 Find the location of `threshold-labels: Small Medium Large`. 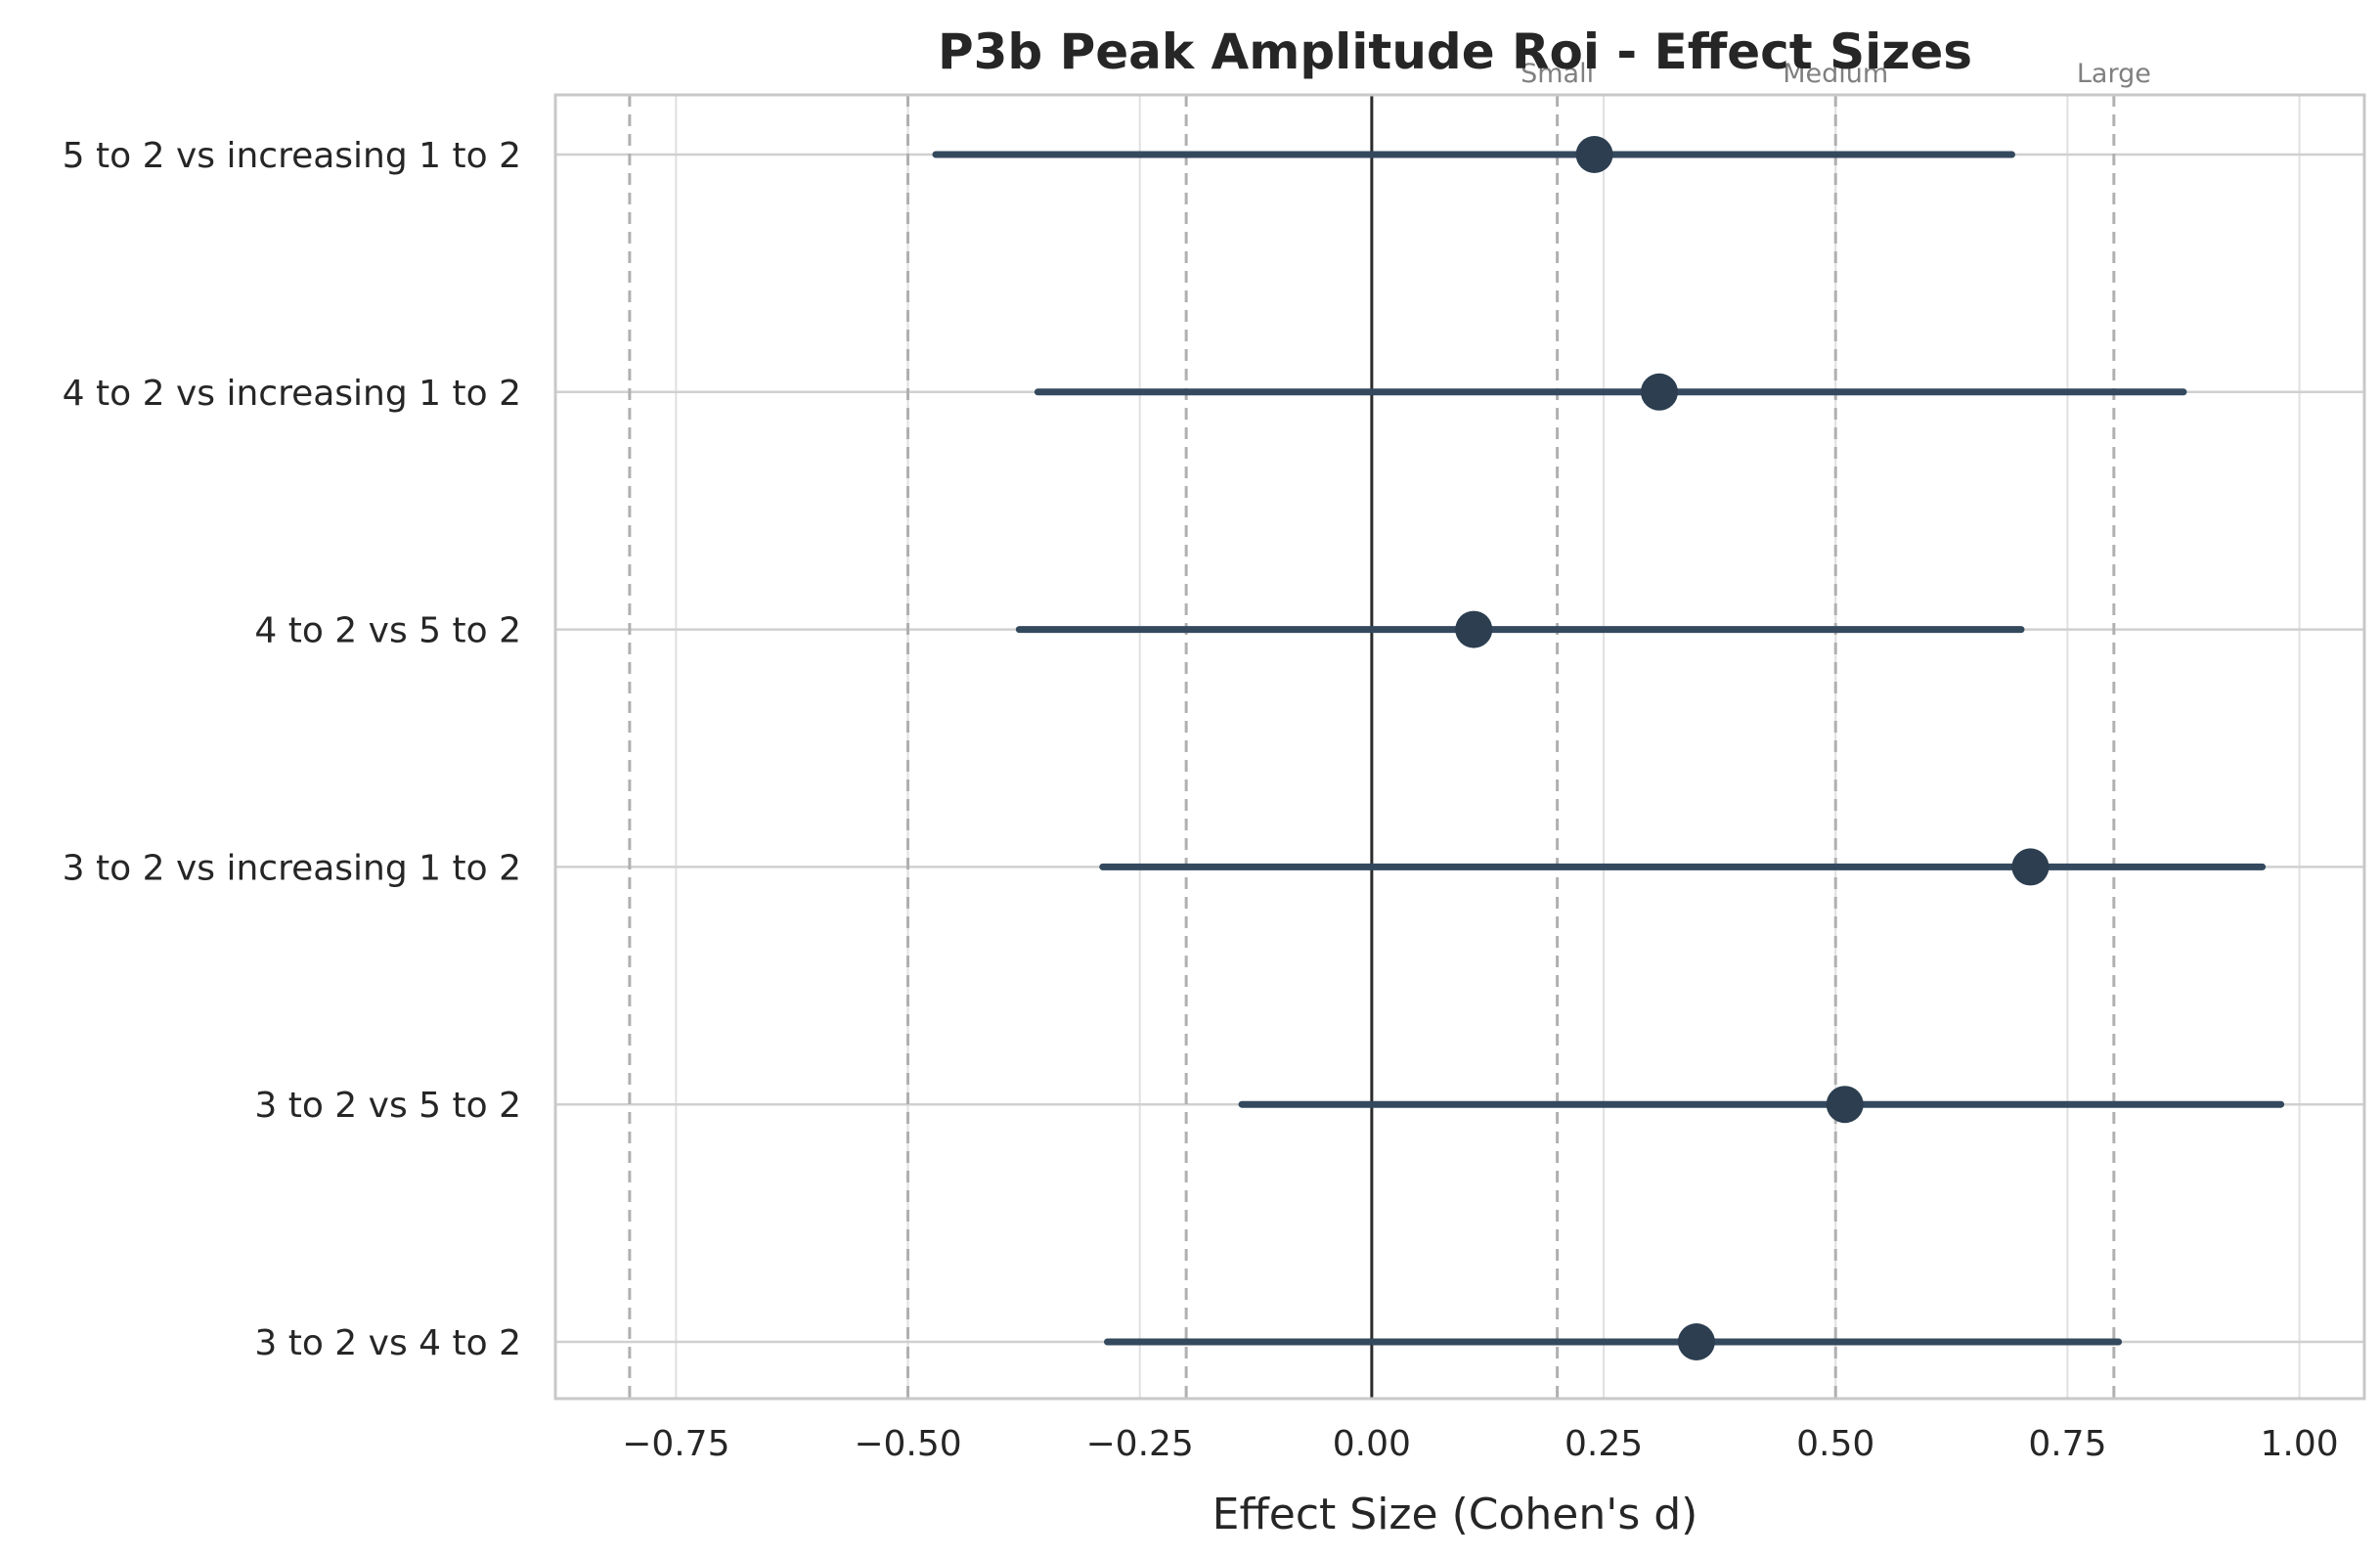

threshold-labels: Small Medium Large is located at coordinates (1836, 74).